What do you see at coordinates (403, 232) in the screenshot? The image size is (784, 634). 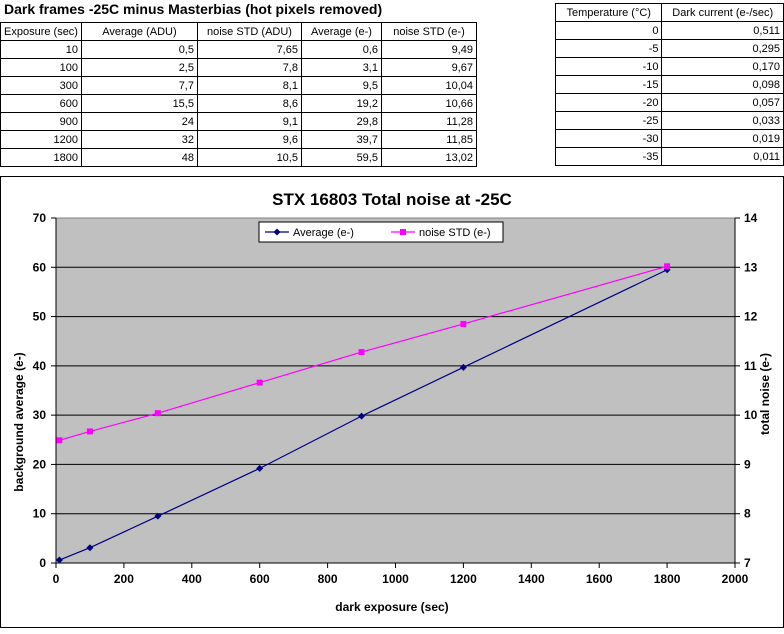 I see `legend-marker` at bounding box center [403, 232].